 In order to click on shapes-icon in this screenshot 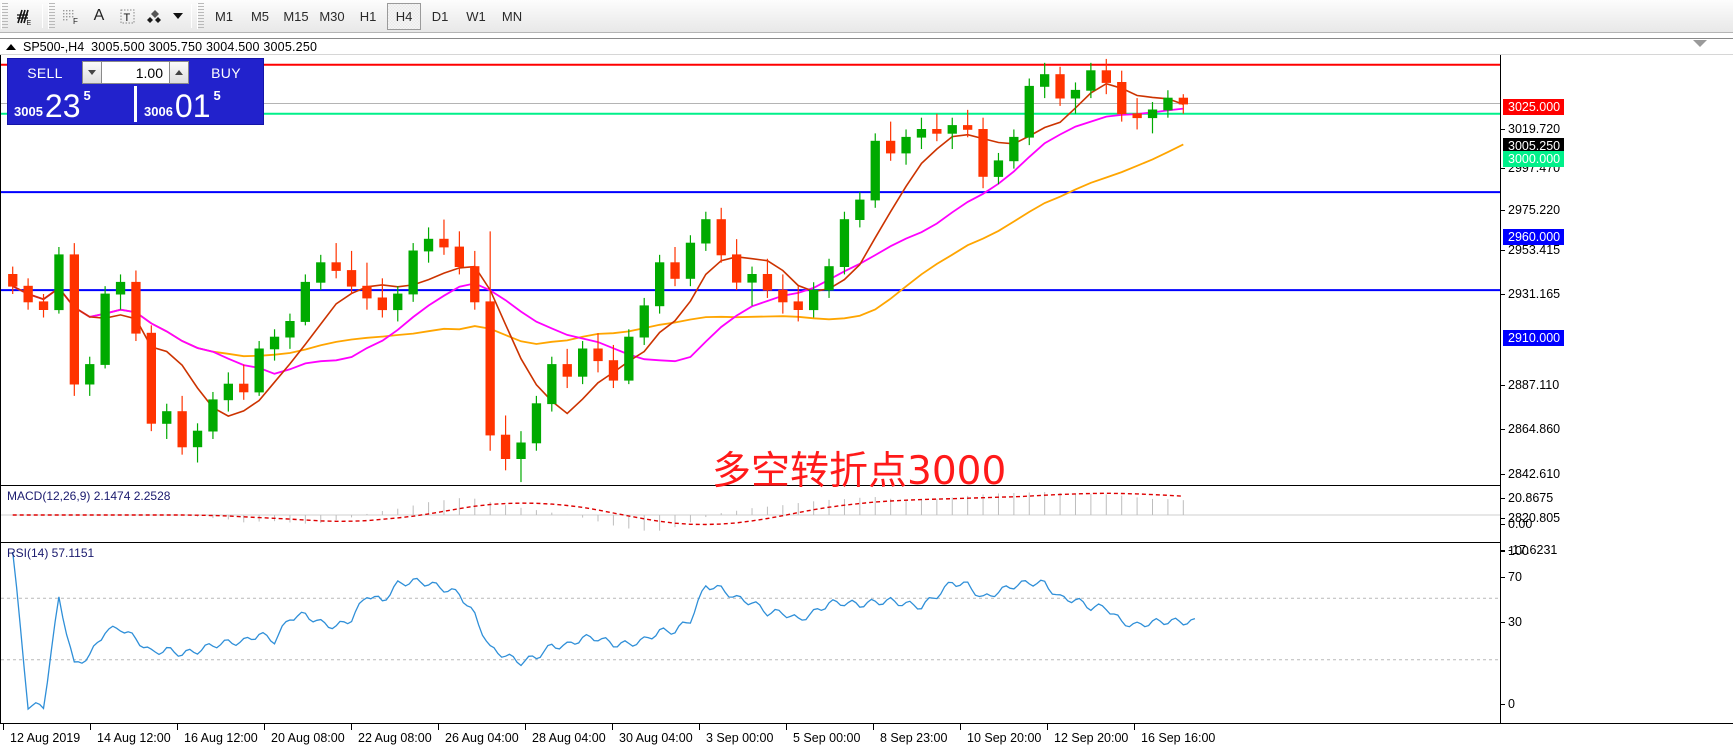, I will do `click(155, 16)`.